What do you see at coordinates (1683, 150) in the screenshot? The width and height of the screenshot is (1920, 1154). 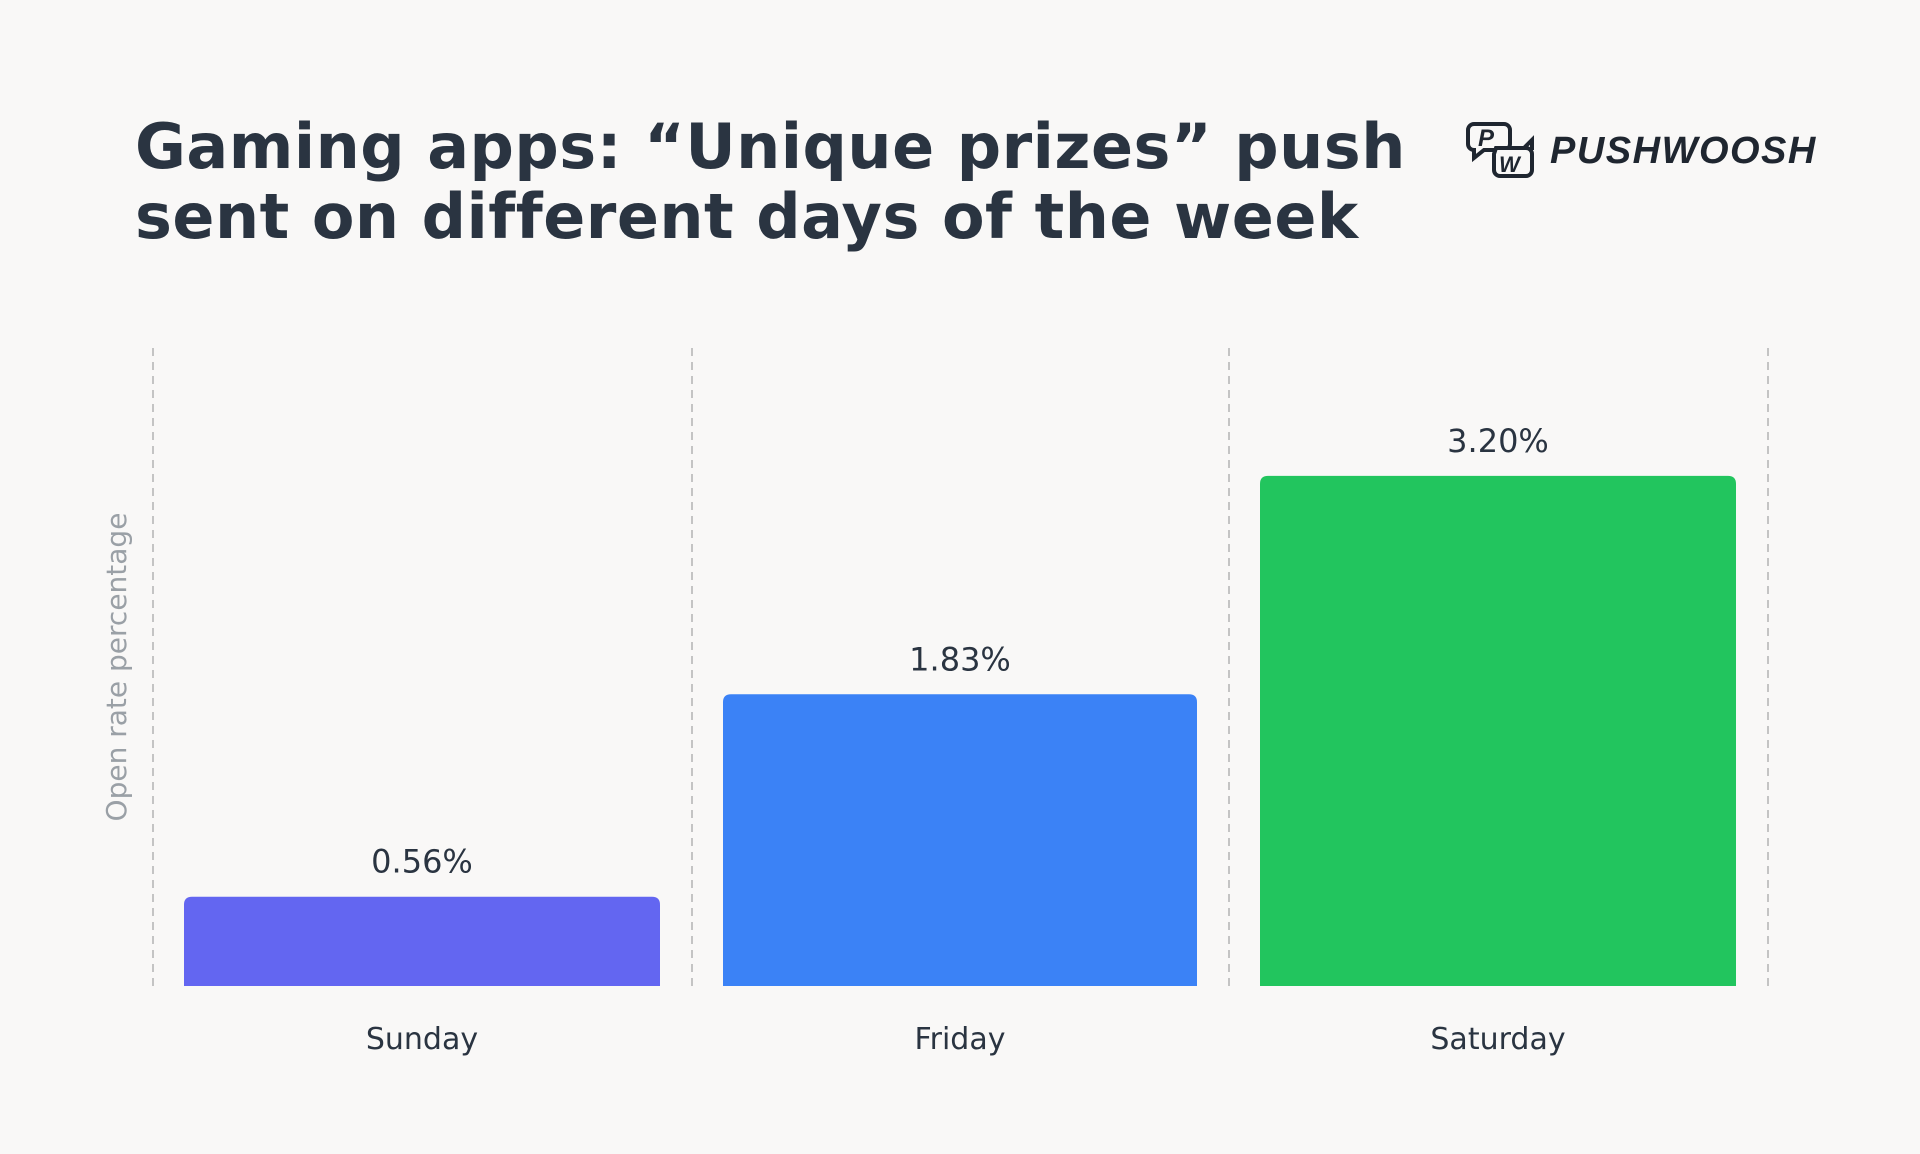 I see `brand-name: PUSHWOOSH` at bounding box center [1683, 150].